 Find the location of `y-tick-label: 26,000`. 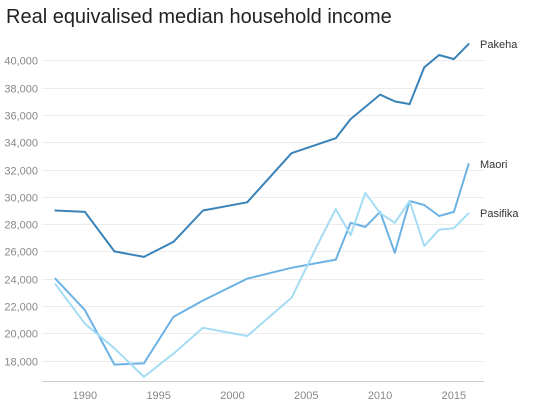

y-tick-label: 26,000 is located at coordinates (21, 253).